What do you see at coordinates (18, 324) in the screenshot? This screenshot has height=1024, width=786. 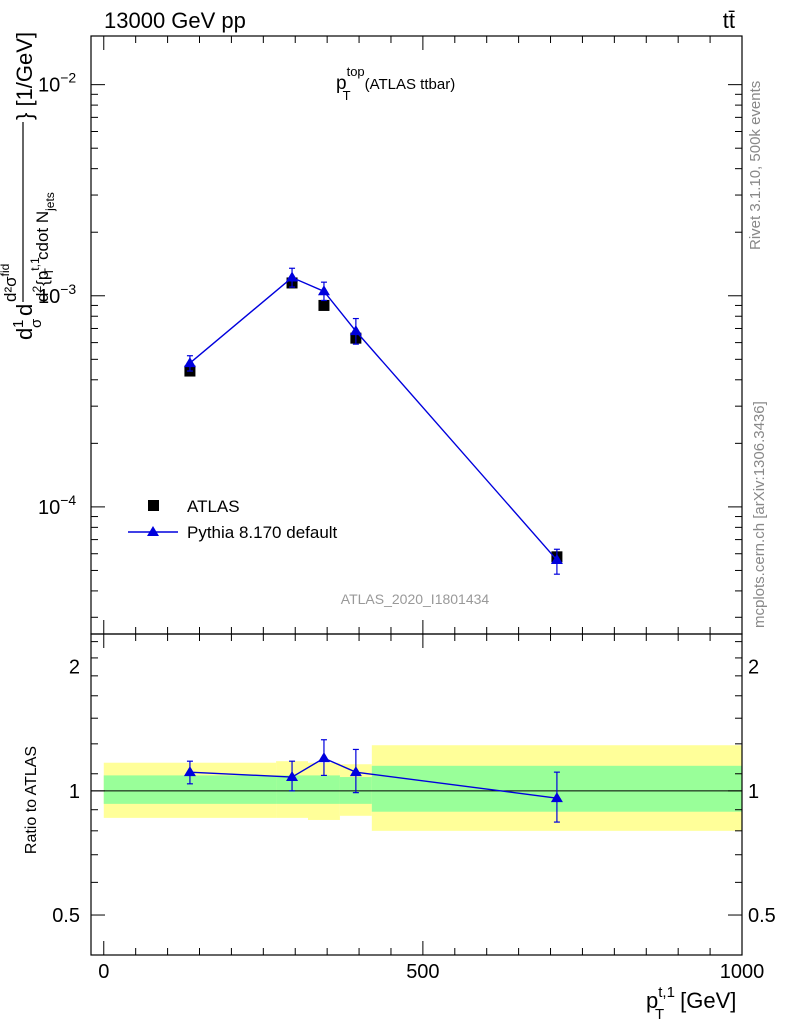 I see `svg-text: 1` at bounding box center [18, 324].